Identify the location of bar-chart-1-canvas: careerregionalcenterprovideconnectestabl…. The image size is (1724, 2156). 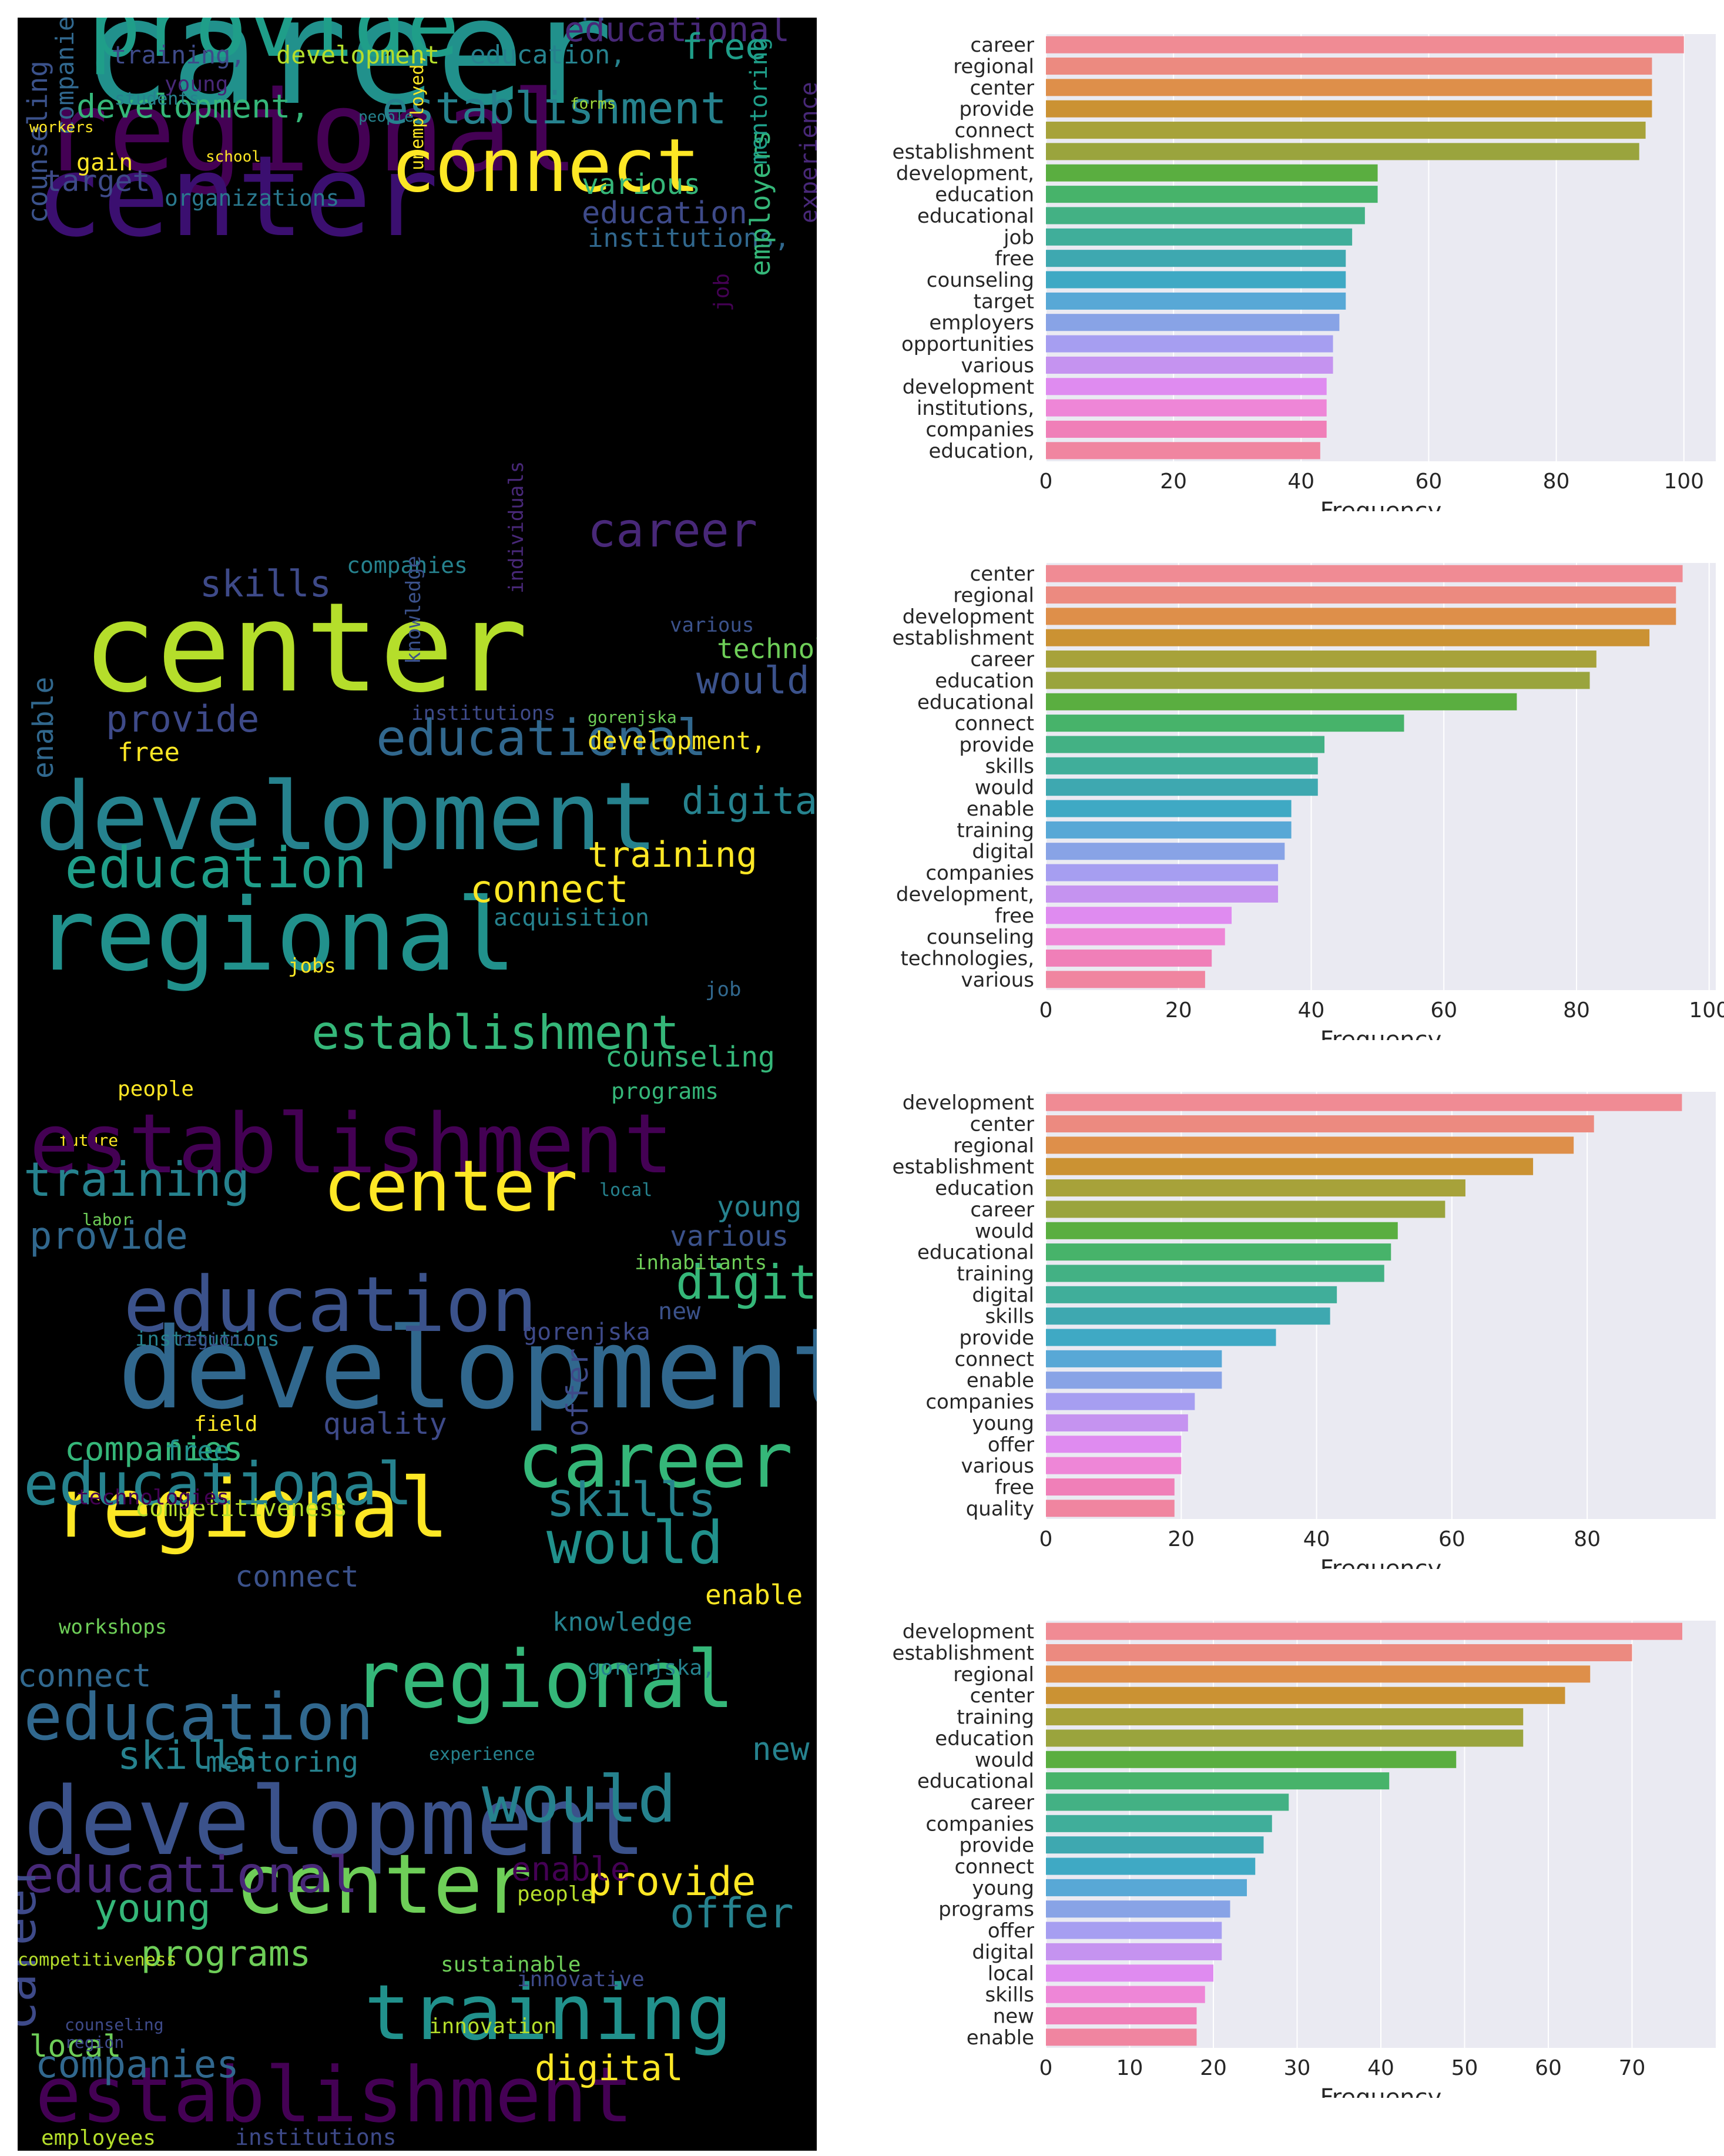
(1304, 272).